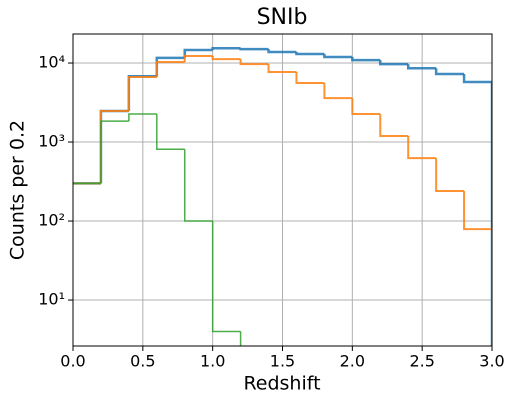 The image size is (515, 405). Describe the element at coordinates (282, 361) in the screenshot. I see `x-tick-label: 1.5` at that location.